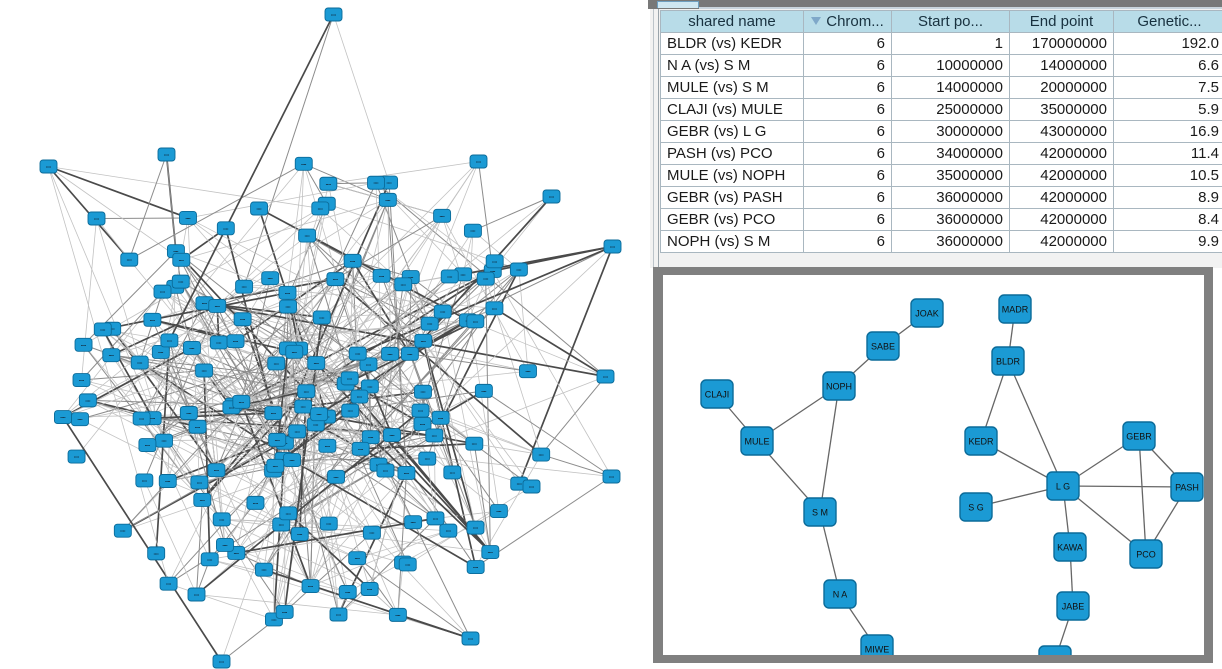 Image resolution: width=1222 pixels, height=669 pixels. I want to click on network-node: L G, so click(1063, 486).